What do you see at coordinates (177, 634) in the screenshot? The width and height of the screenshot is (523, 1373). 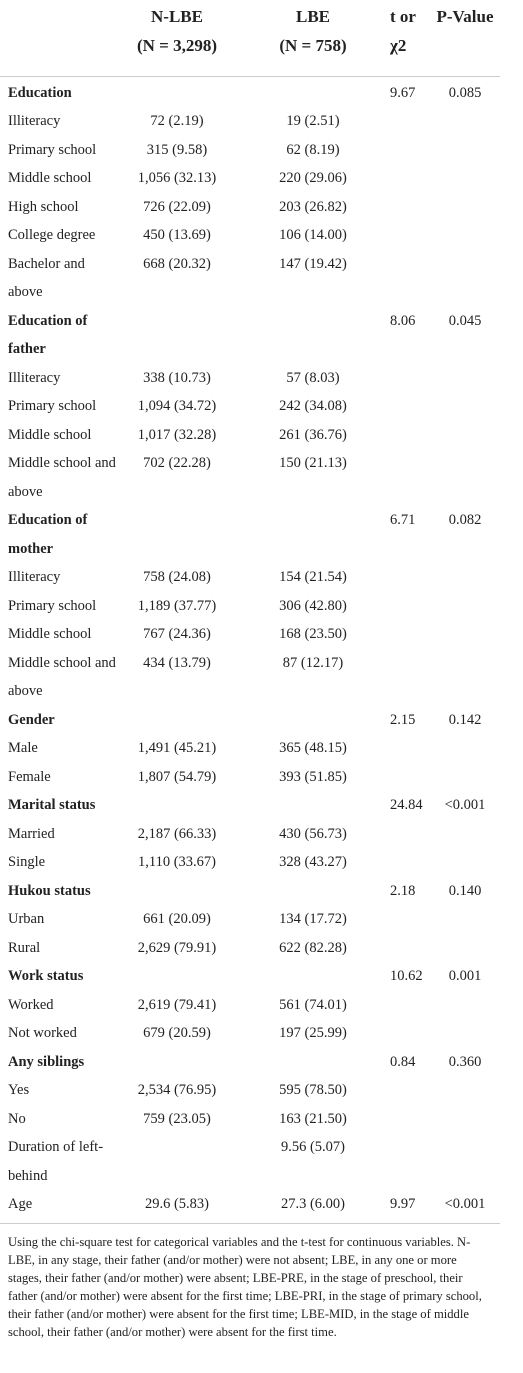 I see `table-cell: 767 (24.36)` at bounding box center [177, 634].